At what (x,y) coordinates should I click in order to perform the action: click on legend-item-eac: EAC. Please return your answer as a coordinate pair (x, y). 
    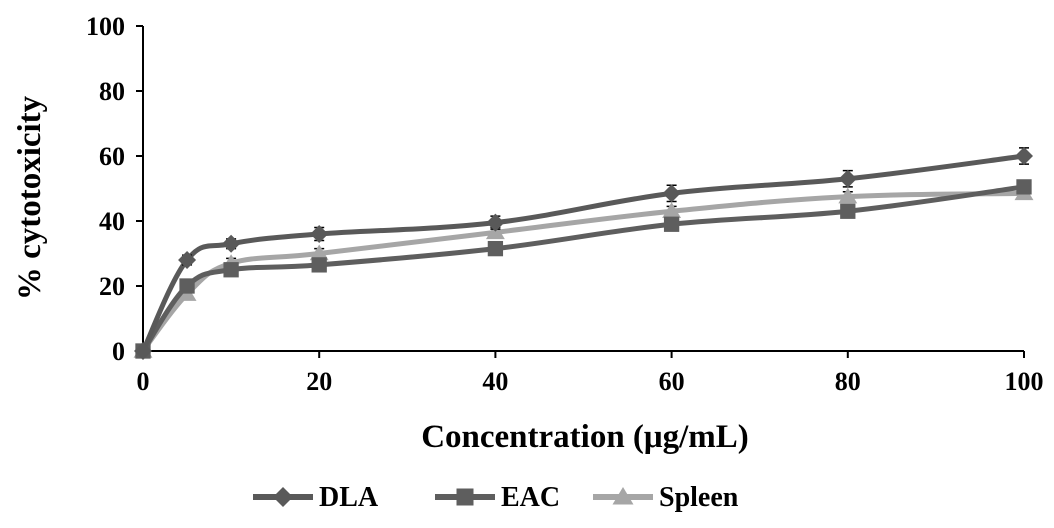
    Looking at the image, I should click on (497, 497).